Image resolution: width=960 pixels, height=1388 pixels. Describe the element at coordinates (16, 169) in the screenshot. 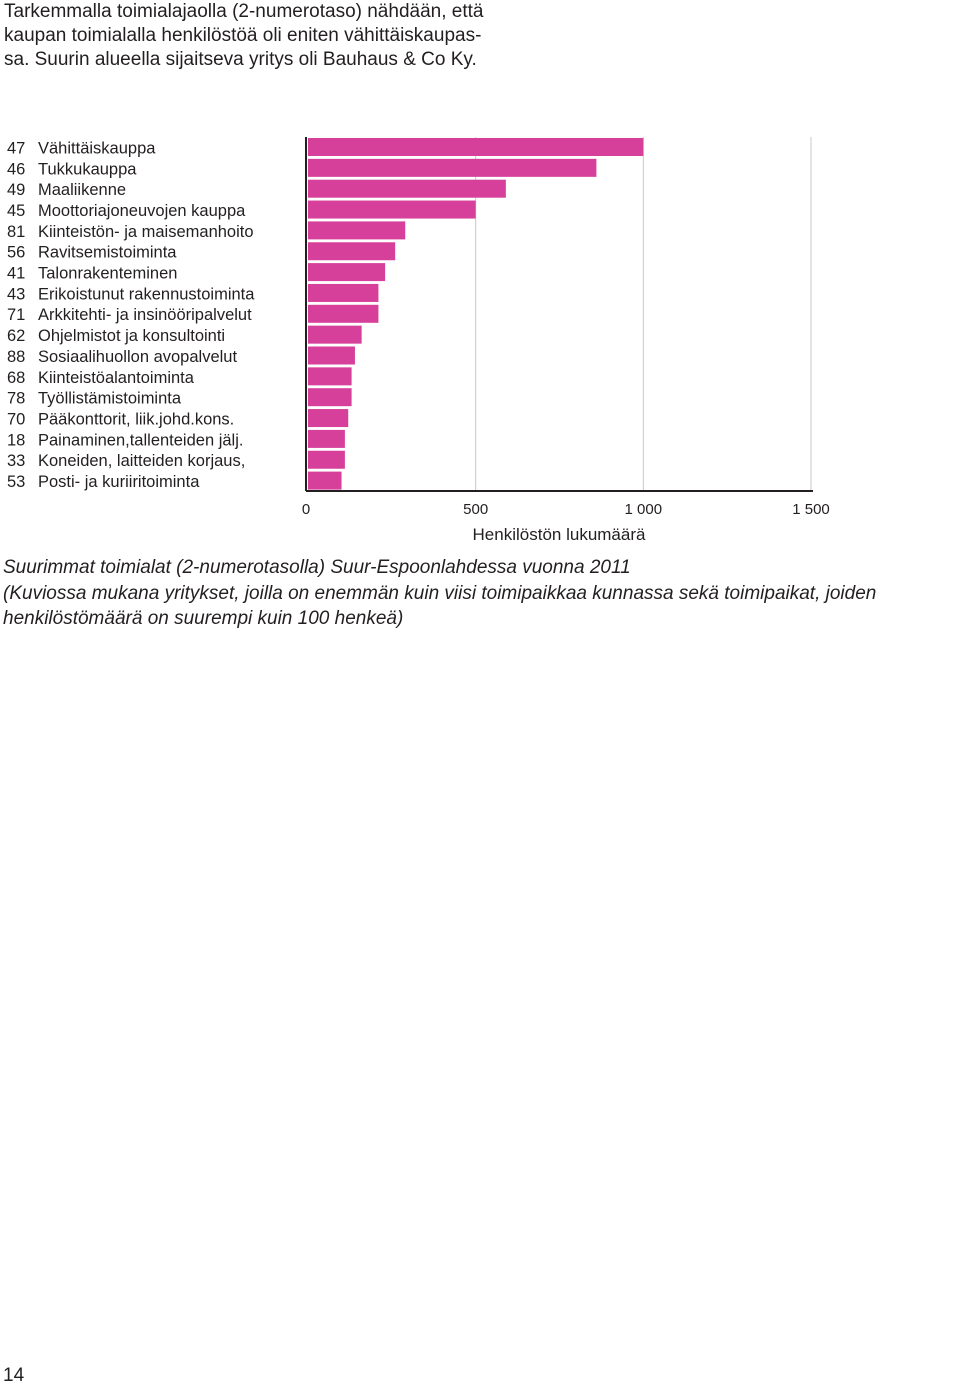

I see `category-code: 46` at that location.